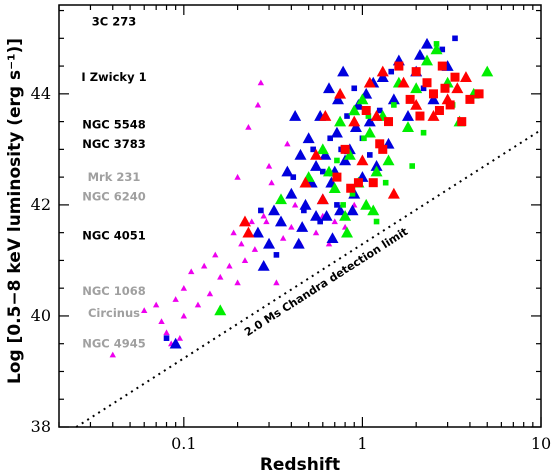 This screenshot has height=476, width=554. I want to click on agn-label: NGC 6240, so click(114, 197).